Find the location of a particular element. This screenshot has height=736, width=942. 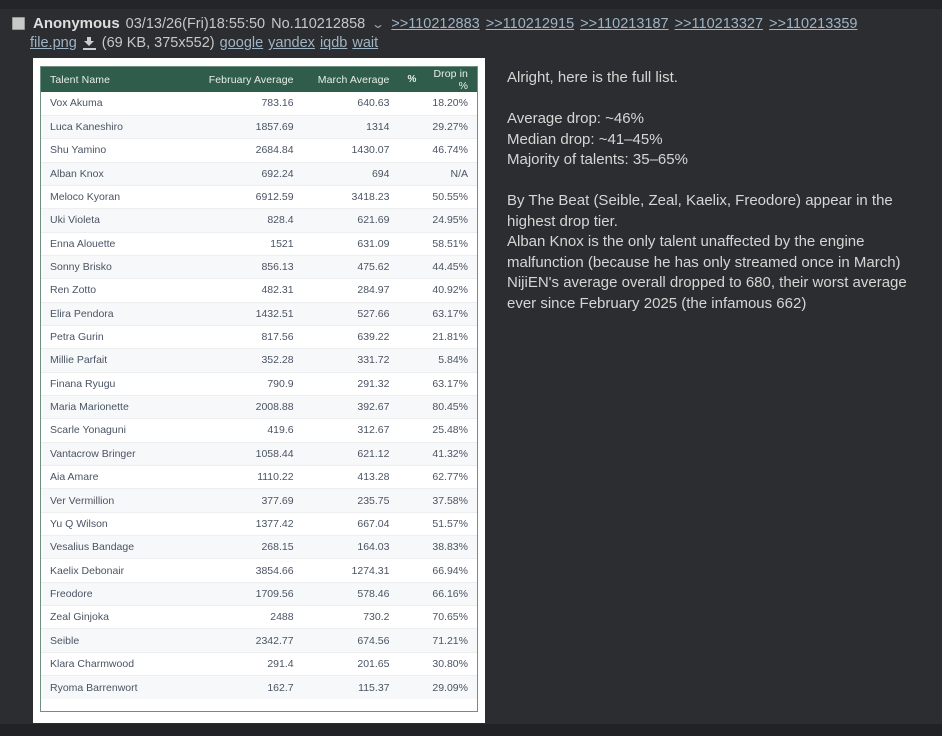

table-row: Maria Marionette 2008.88 392.67 80.45% is located at coordinates (259, 407).